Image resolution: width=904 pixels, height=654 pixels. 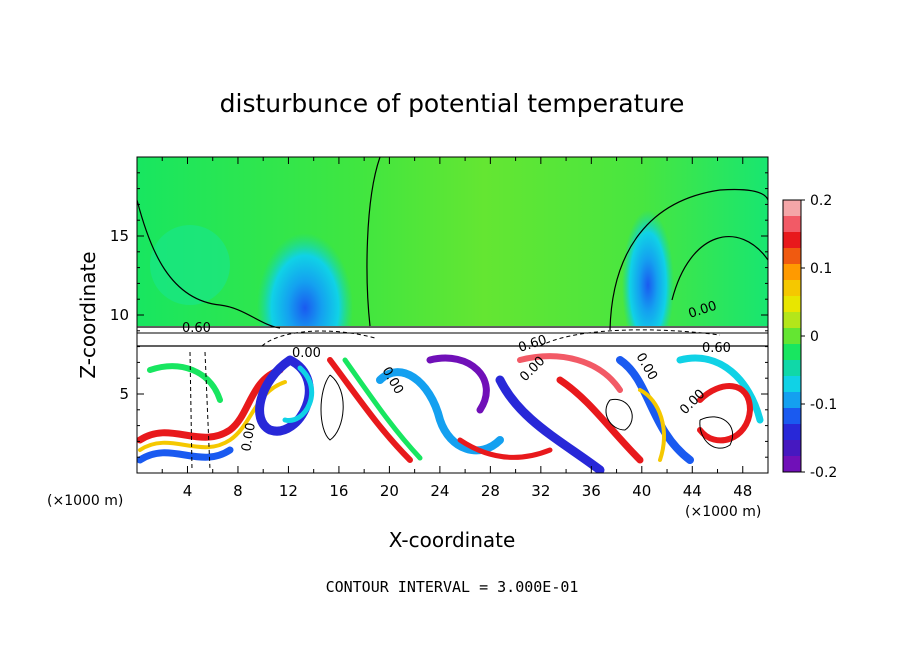 I want to click on contour-interval: CONTOUR INTERVAL = 3.000E-01, so click(x=452, y=587).